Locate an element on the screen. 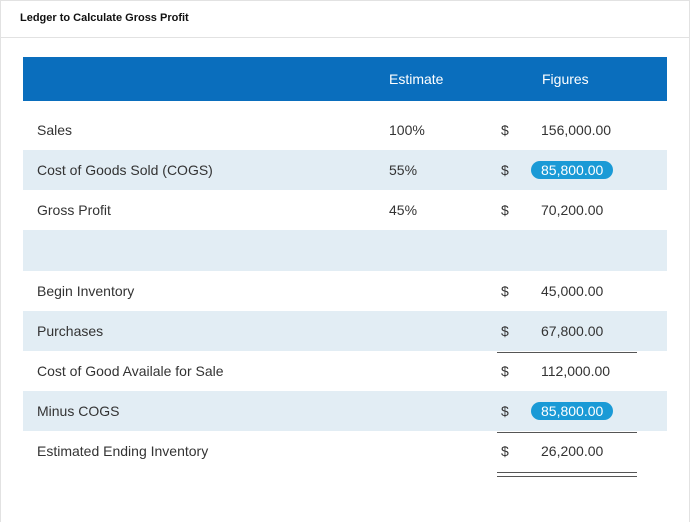 Image resolution: width=690 pixels, height=523 pixels. title-bar: Ledger to Calculate Gross Profit is located at coordinates (345, 19).